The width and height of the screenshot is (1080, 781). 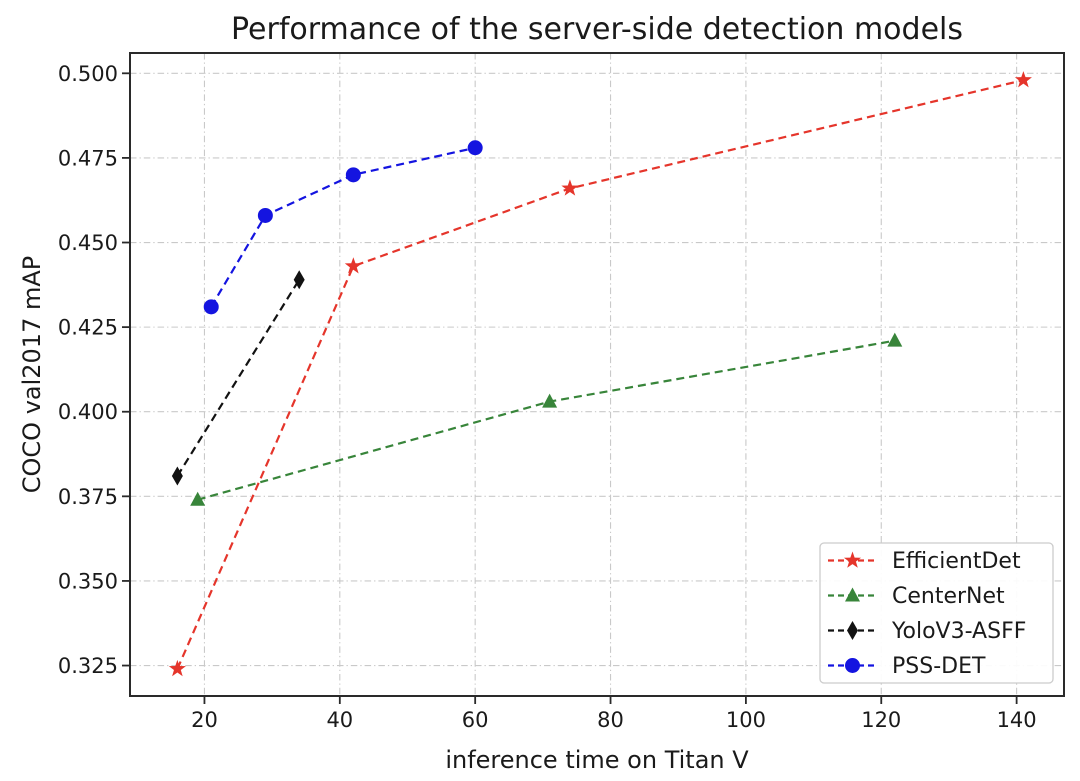 What do you see at coordinates (881, 720) in the screenshot?
I see `x-tick-label-120: 120` at bounding box center [881, 720].